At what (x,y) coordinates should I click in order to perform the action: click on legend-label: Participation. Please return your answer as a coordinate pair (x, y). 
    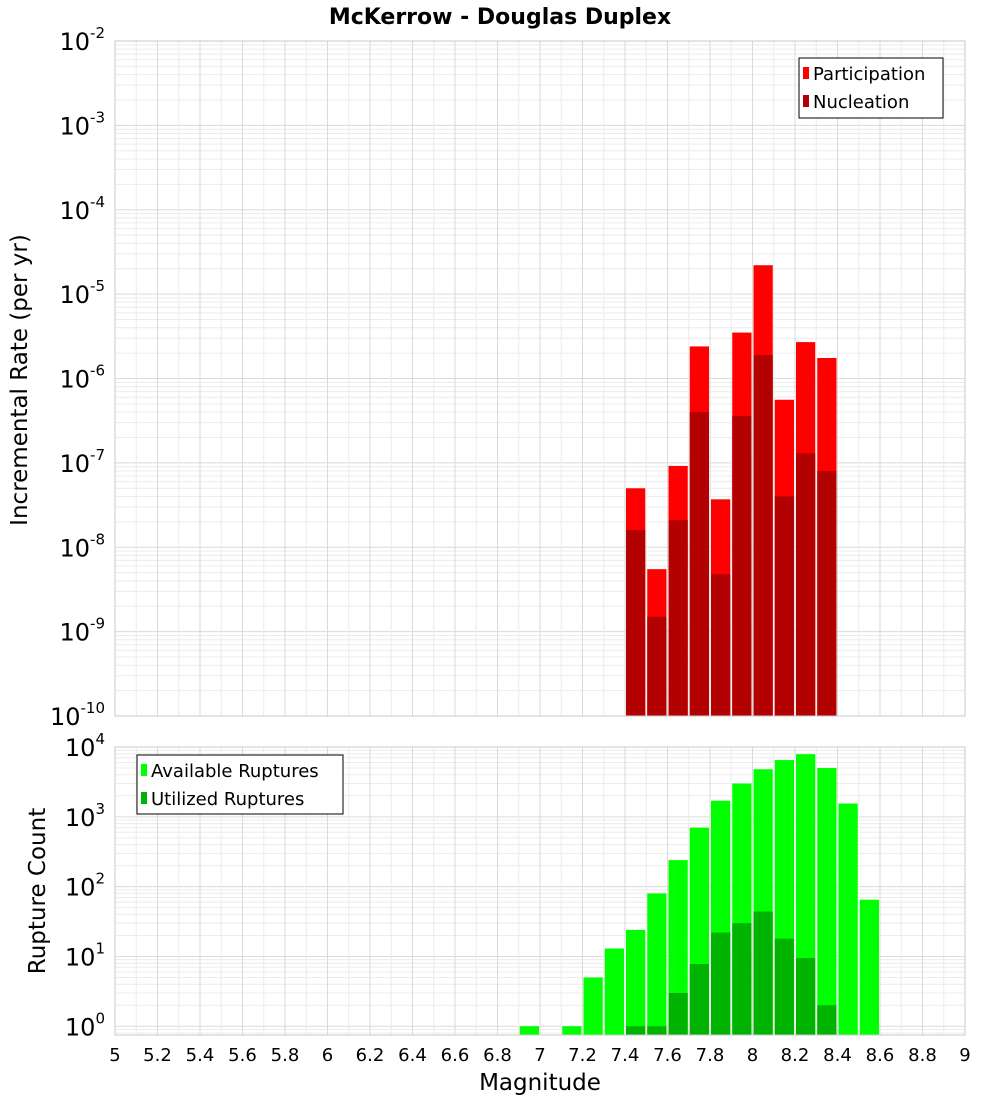
    Looking at the image, I should click on (869, 74).